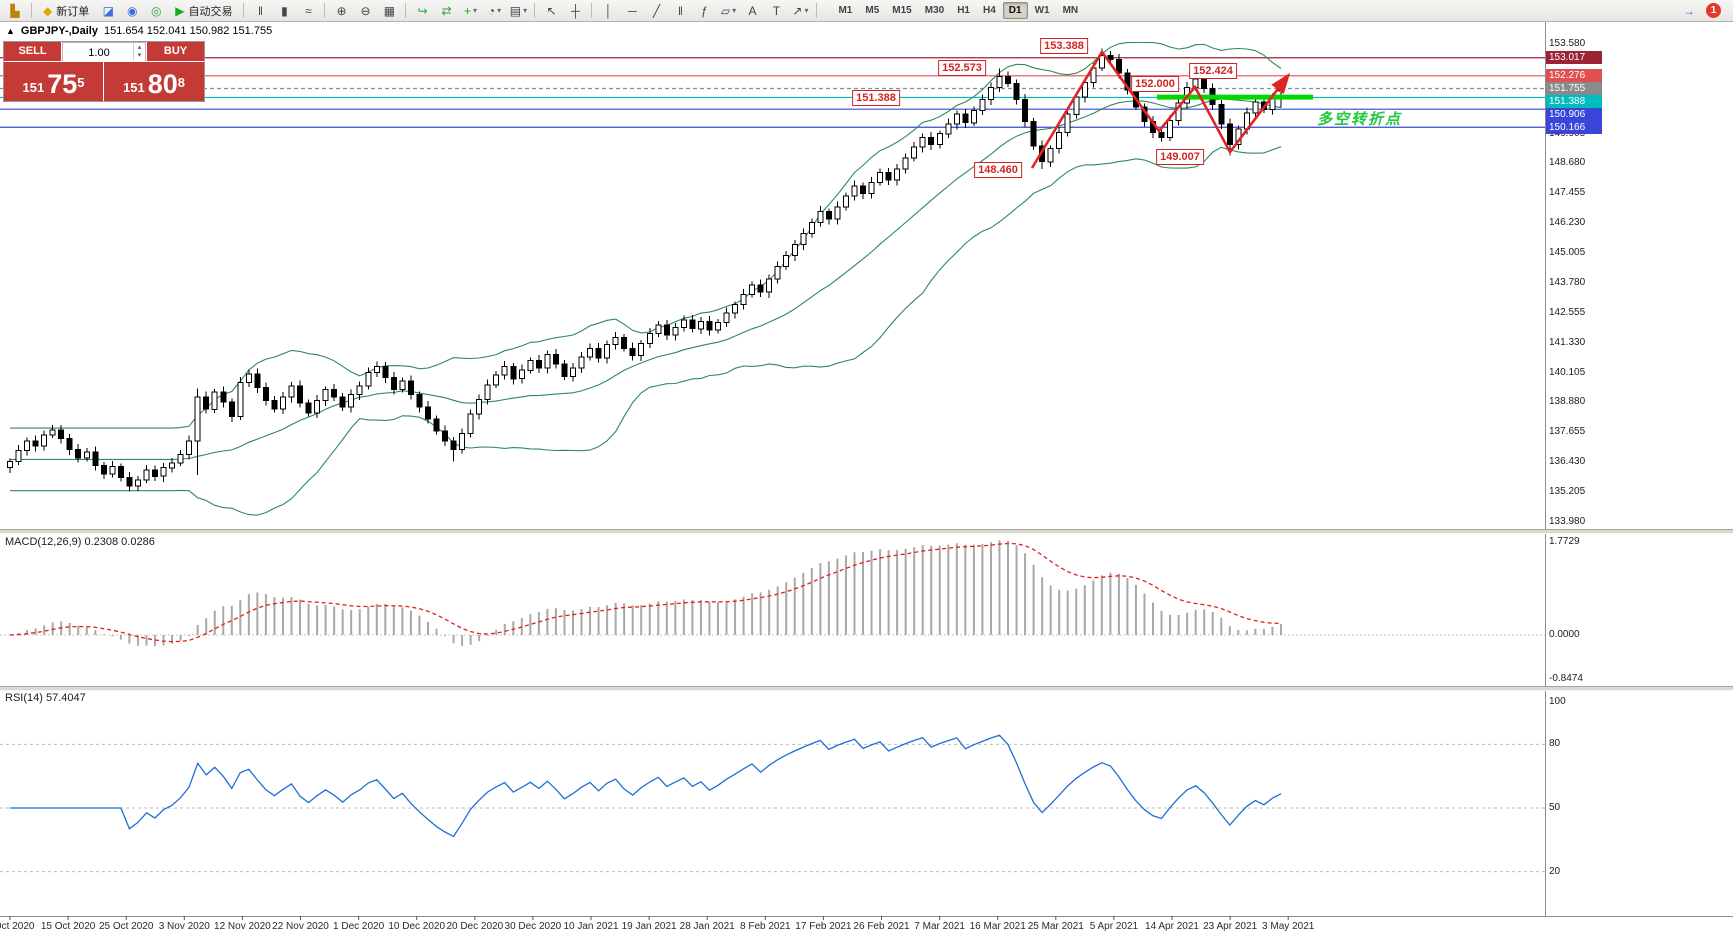  I want to click on bar-chart-icon: ‖, so click(260, 11).